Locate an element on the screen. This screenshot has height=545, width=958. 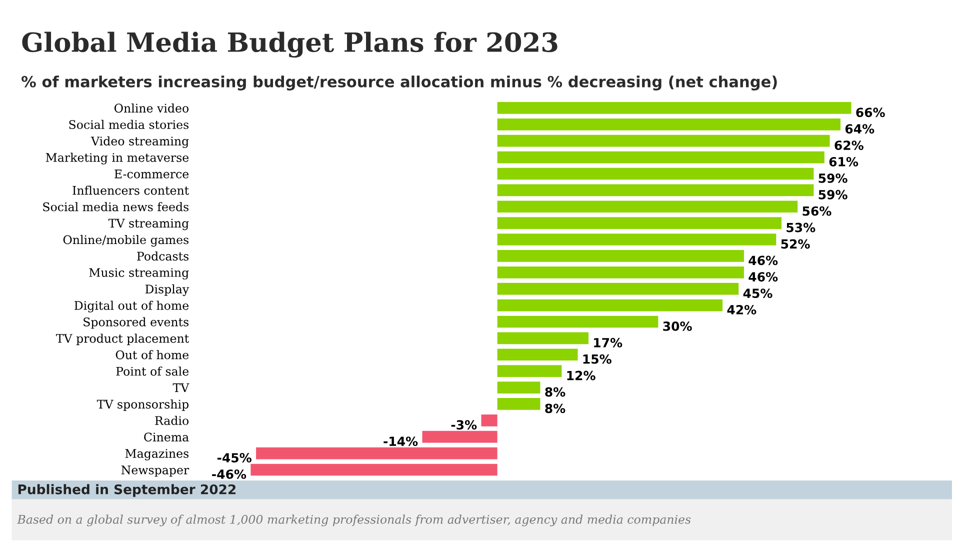
y-tick-label: TV streaming is located at coordinates (148, 224).